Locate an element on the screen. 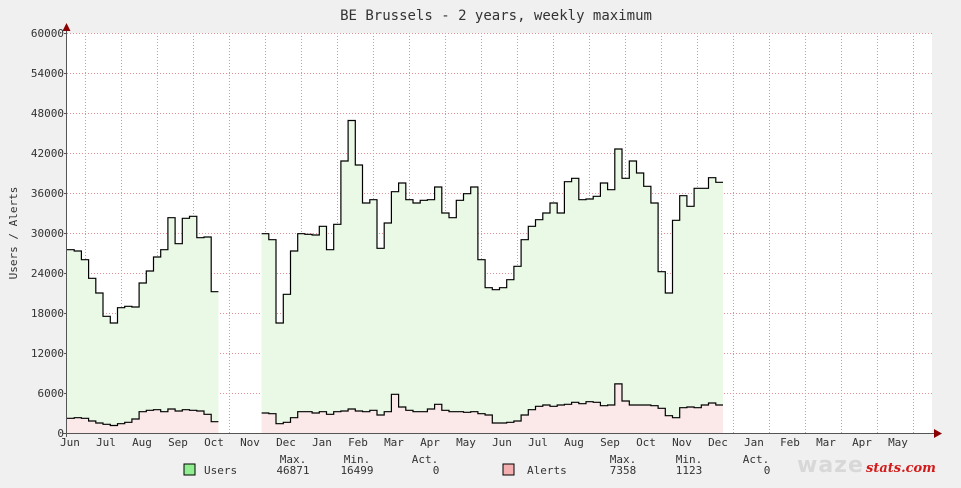 The height and width of the screenshot is (488, 961). y-tick-label: 30000 is located at coordinates (47, 233).